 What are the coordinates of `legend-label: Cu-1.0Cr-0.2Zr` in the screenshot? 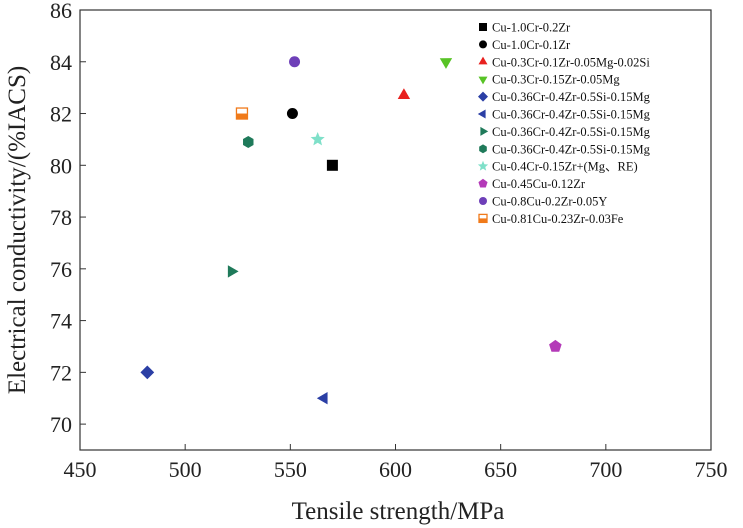 It's located at (531, 28).